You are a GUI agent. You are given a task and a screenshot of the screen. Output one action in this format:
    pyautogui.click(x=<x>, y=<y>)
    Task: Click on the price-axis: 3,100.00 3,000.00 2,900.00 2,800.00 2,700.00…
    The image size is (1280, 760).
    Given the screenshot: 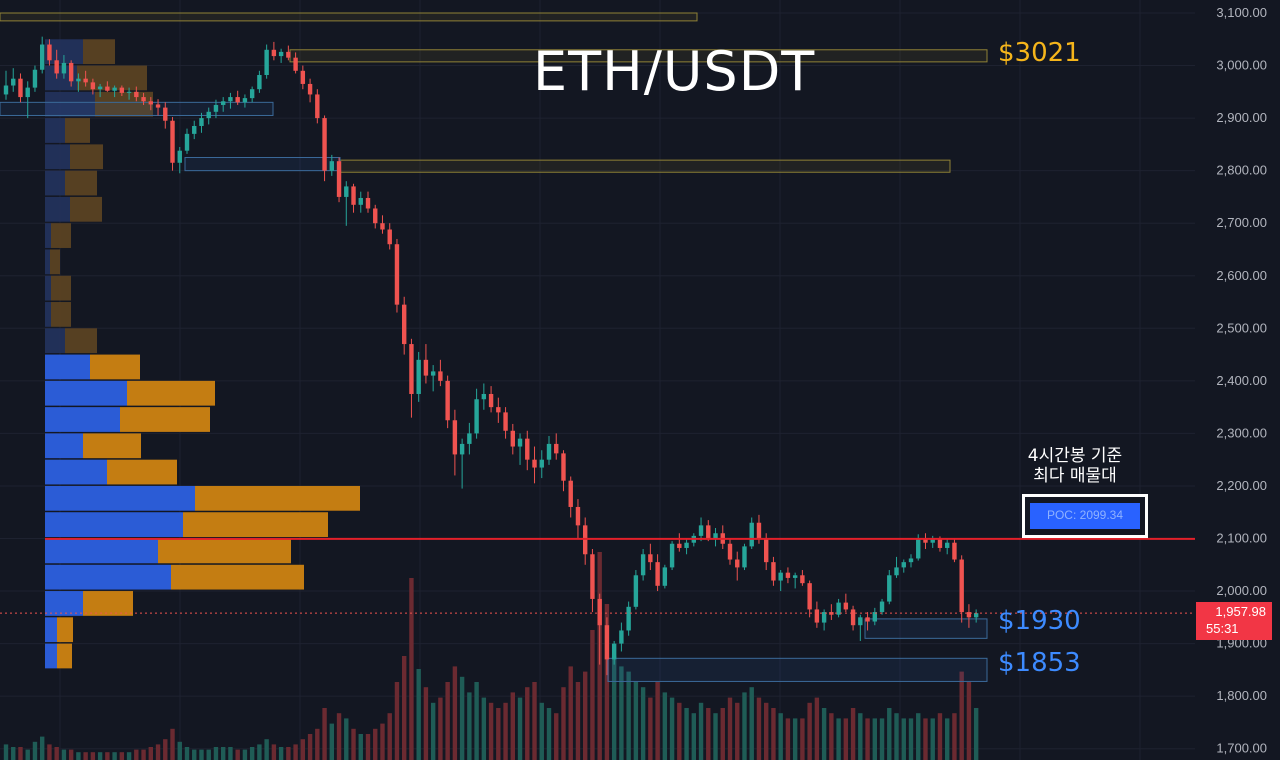 What is the action you would take?
    pyautogui.click(x=1237, y=380)
    